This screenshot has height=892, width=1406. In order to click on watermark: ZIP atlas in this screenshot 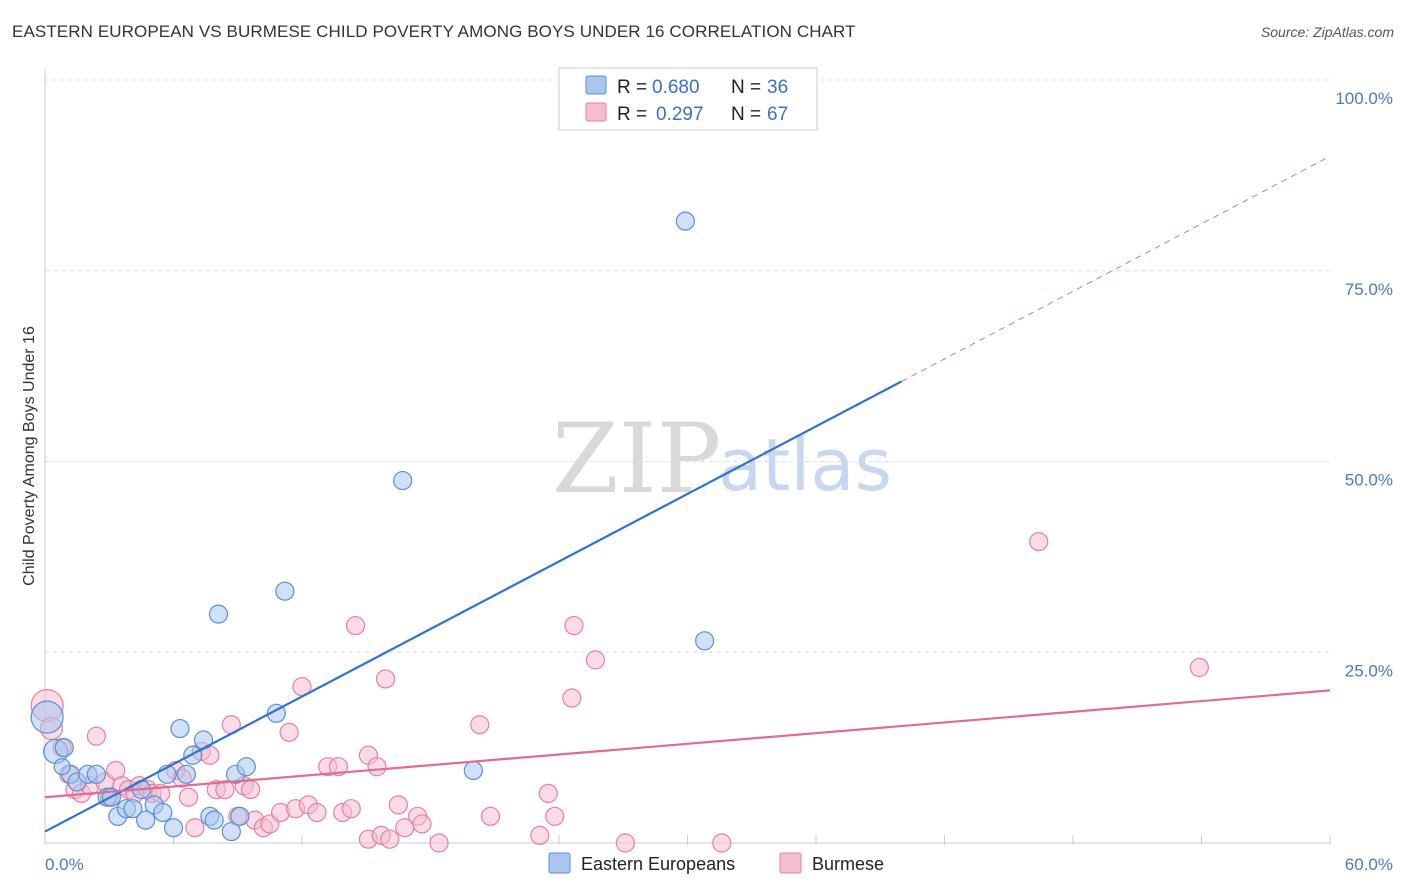, I will do `click(722, 459)`.